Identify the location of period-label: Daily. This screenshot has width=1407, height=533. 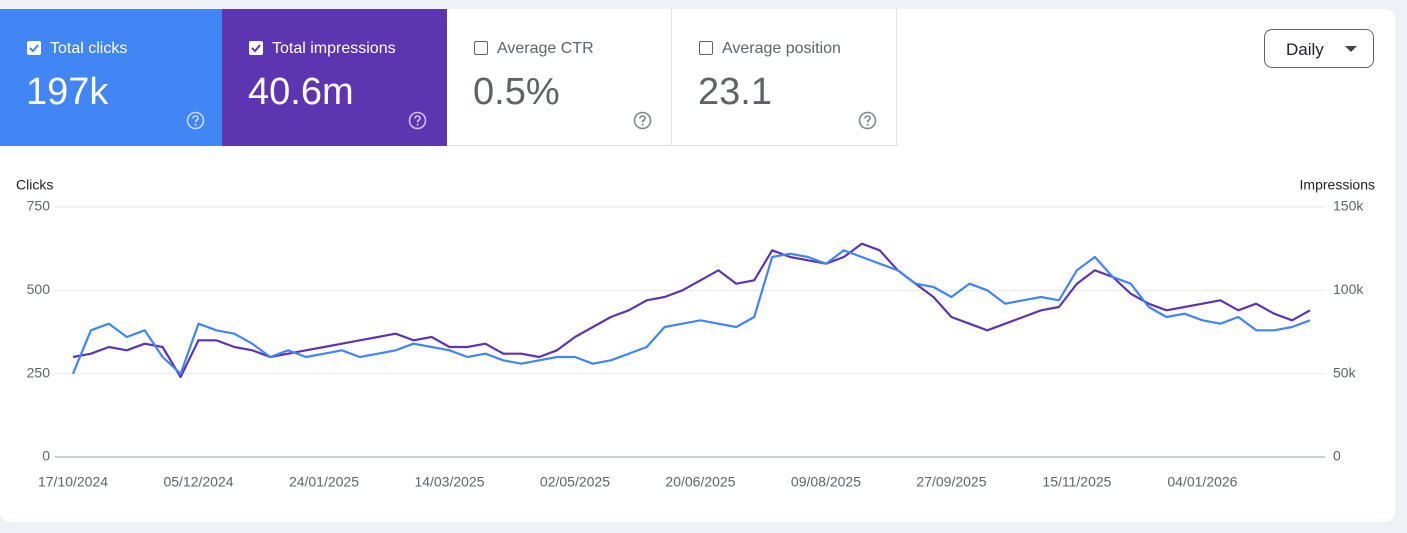
(1305, 49).